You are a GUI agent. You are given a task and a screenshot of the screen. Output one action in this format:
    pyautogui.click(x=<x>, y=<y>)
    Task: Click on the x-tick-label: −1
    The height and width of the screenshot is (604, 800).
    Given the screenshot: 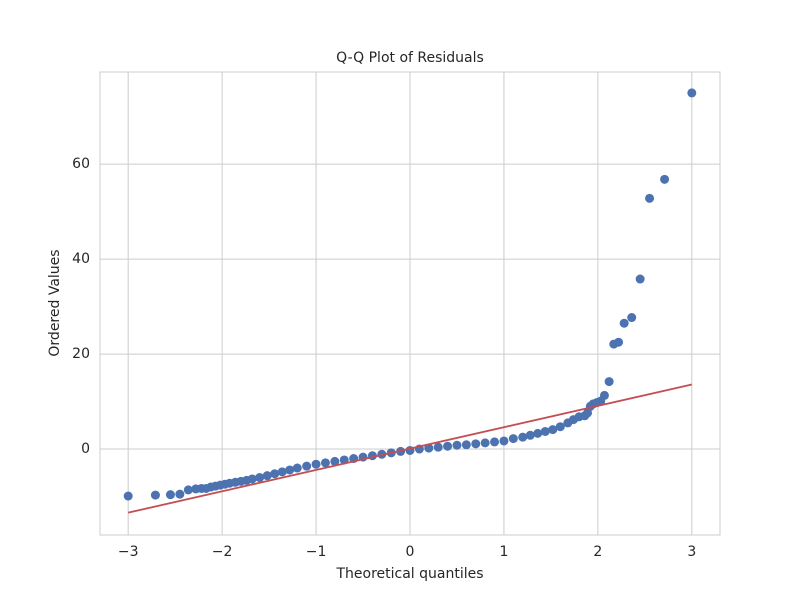 What is the action you would take?
    pyautogui.click(x=316, y=552)
    